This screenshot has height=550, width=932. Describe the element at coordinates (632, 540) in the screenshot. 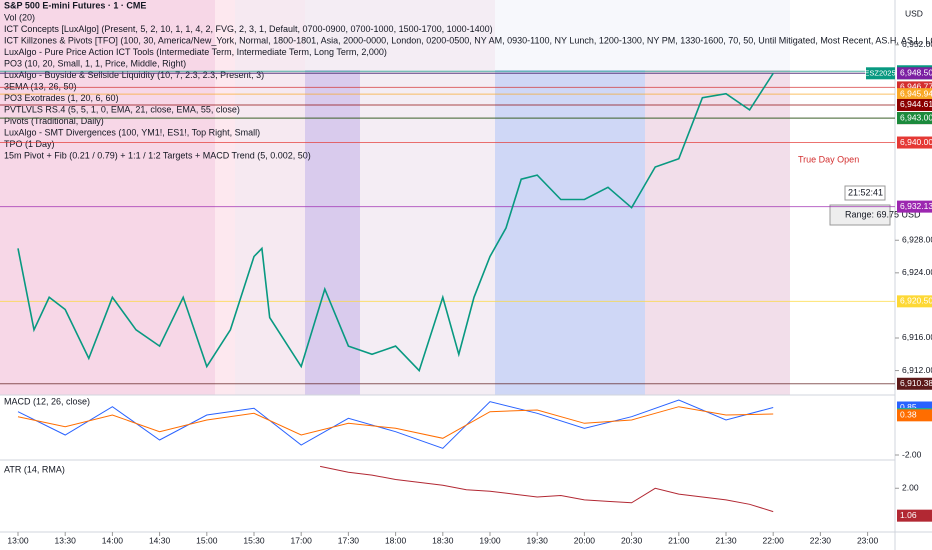

I see `x-tick-label: 20:30` at that location.